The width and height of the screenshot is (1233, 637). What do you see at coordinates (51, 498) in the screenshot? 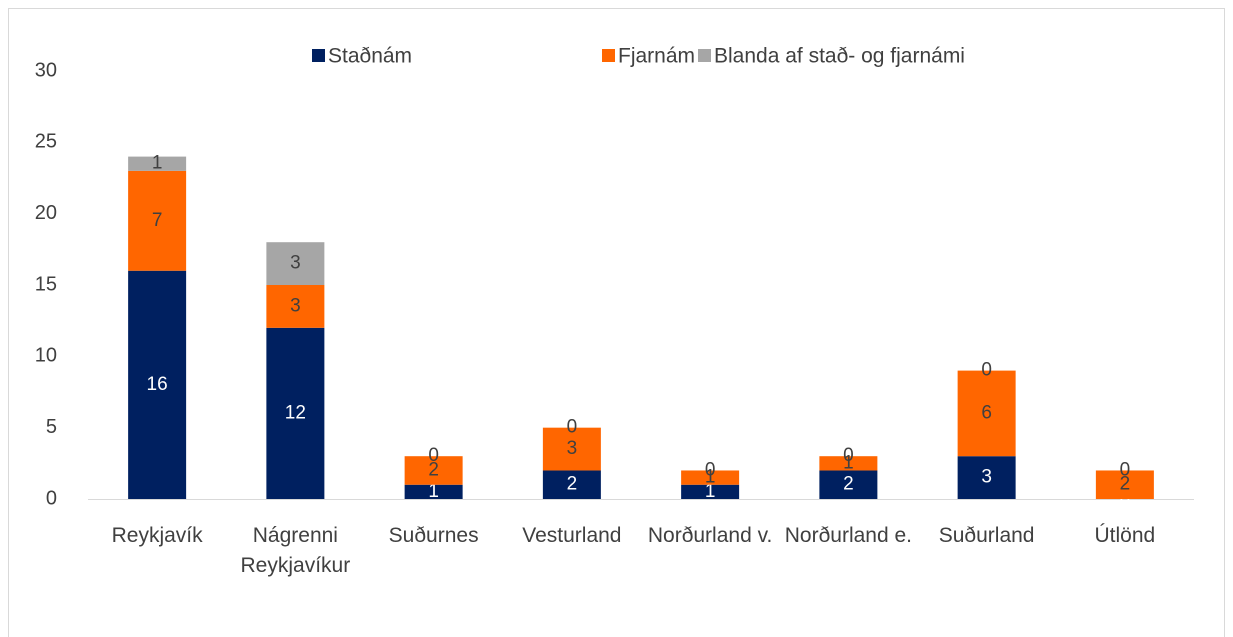
I see `y-tick-label: 0` at bounding box center [51, 498].